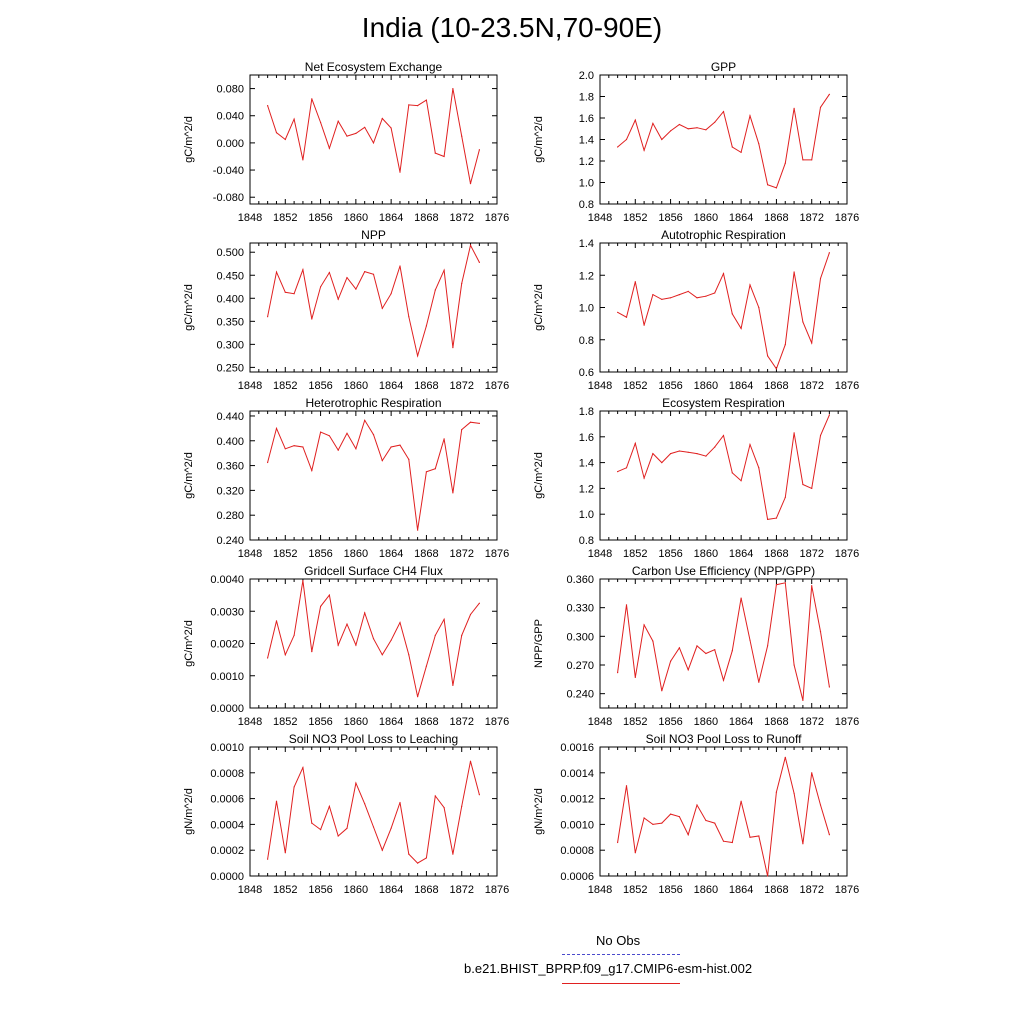  What do you see at coordinates (723, 307) in the screenshot?
I see `plot-frame` at bounding box center [723, 307].